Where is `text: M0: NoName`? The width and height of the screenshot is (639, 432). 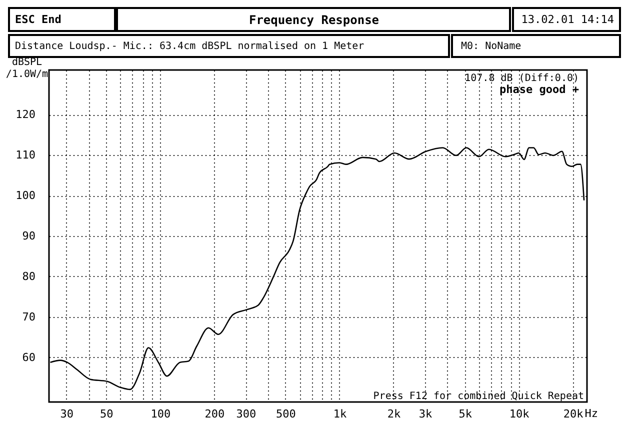 text: M0: NoName is located at coordinates (491, 46).